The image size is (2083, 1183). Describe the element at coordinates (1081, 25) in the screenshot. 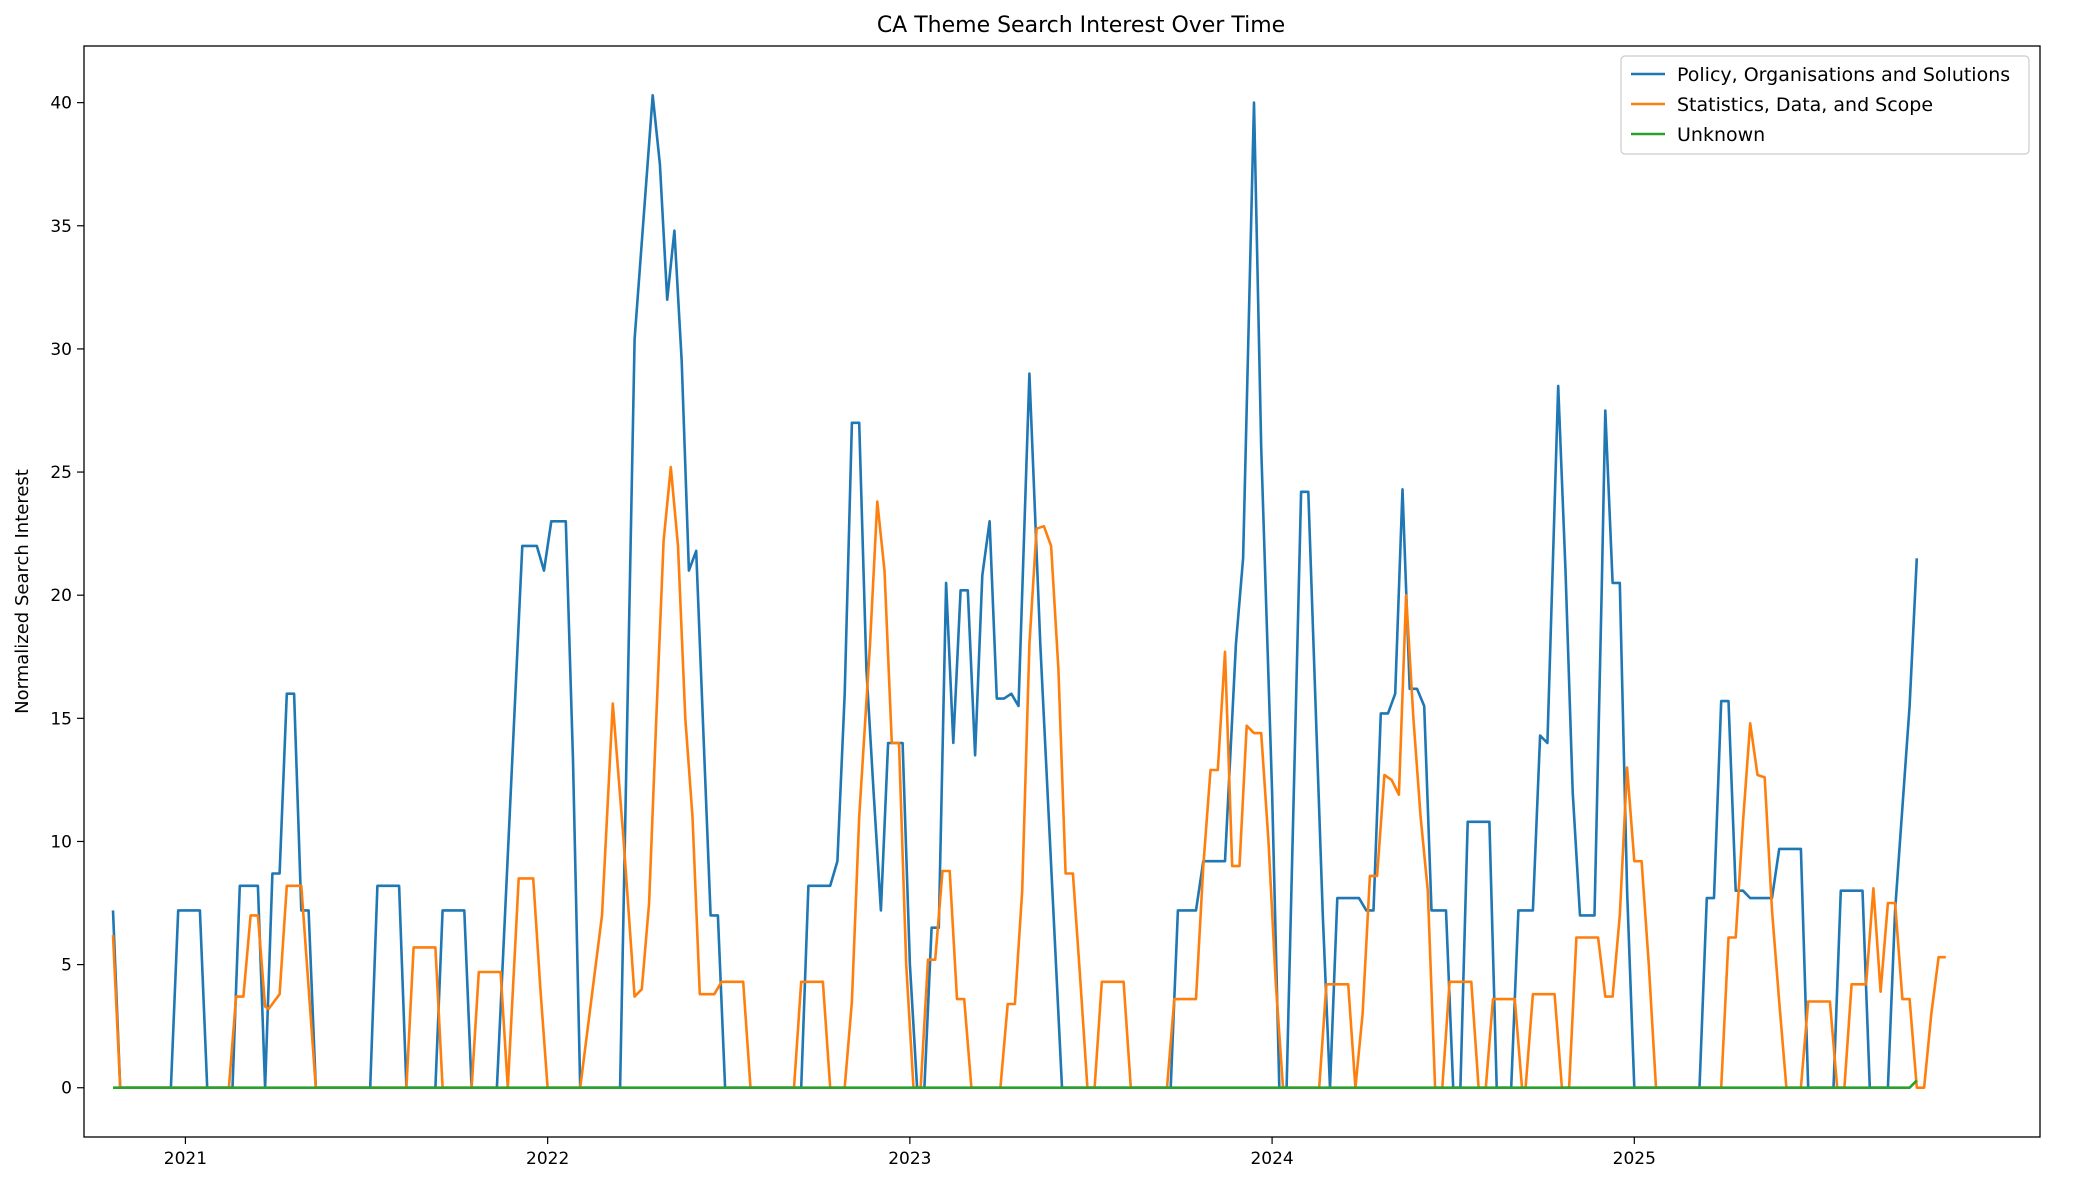

I see `chart-title: CA Theme Search Interest Over Time` at that location.